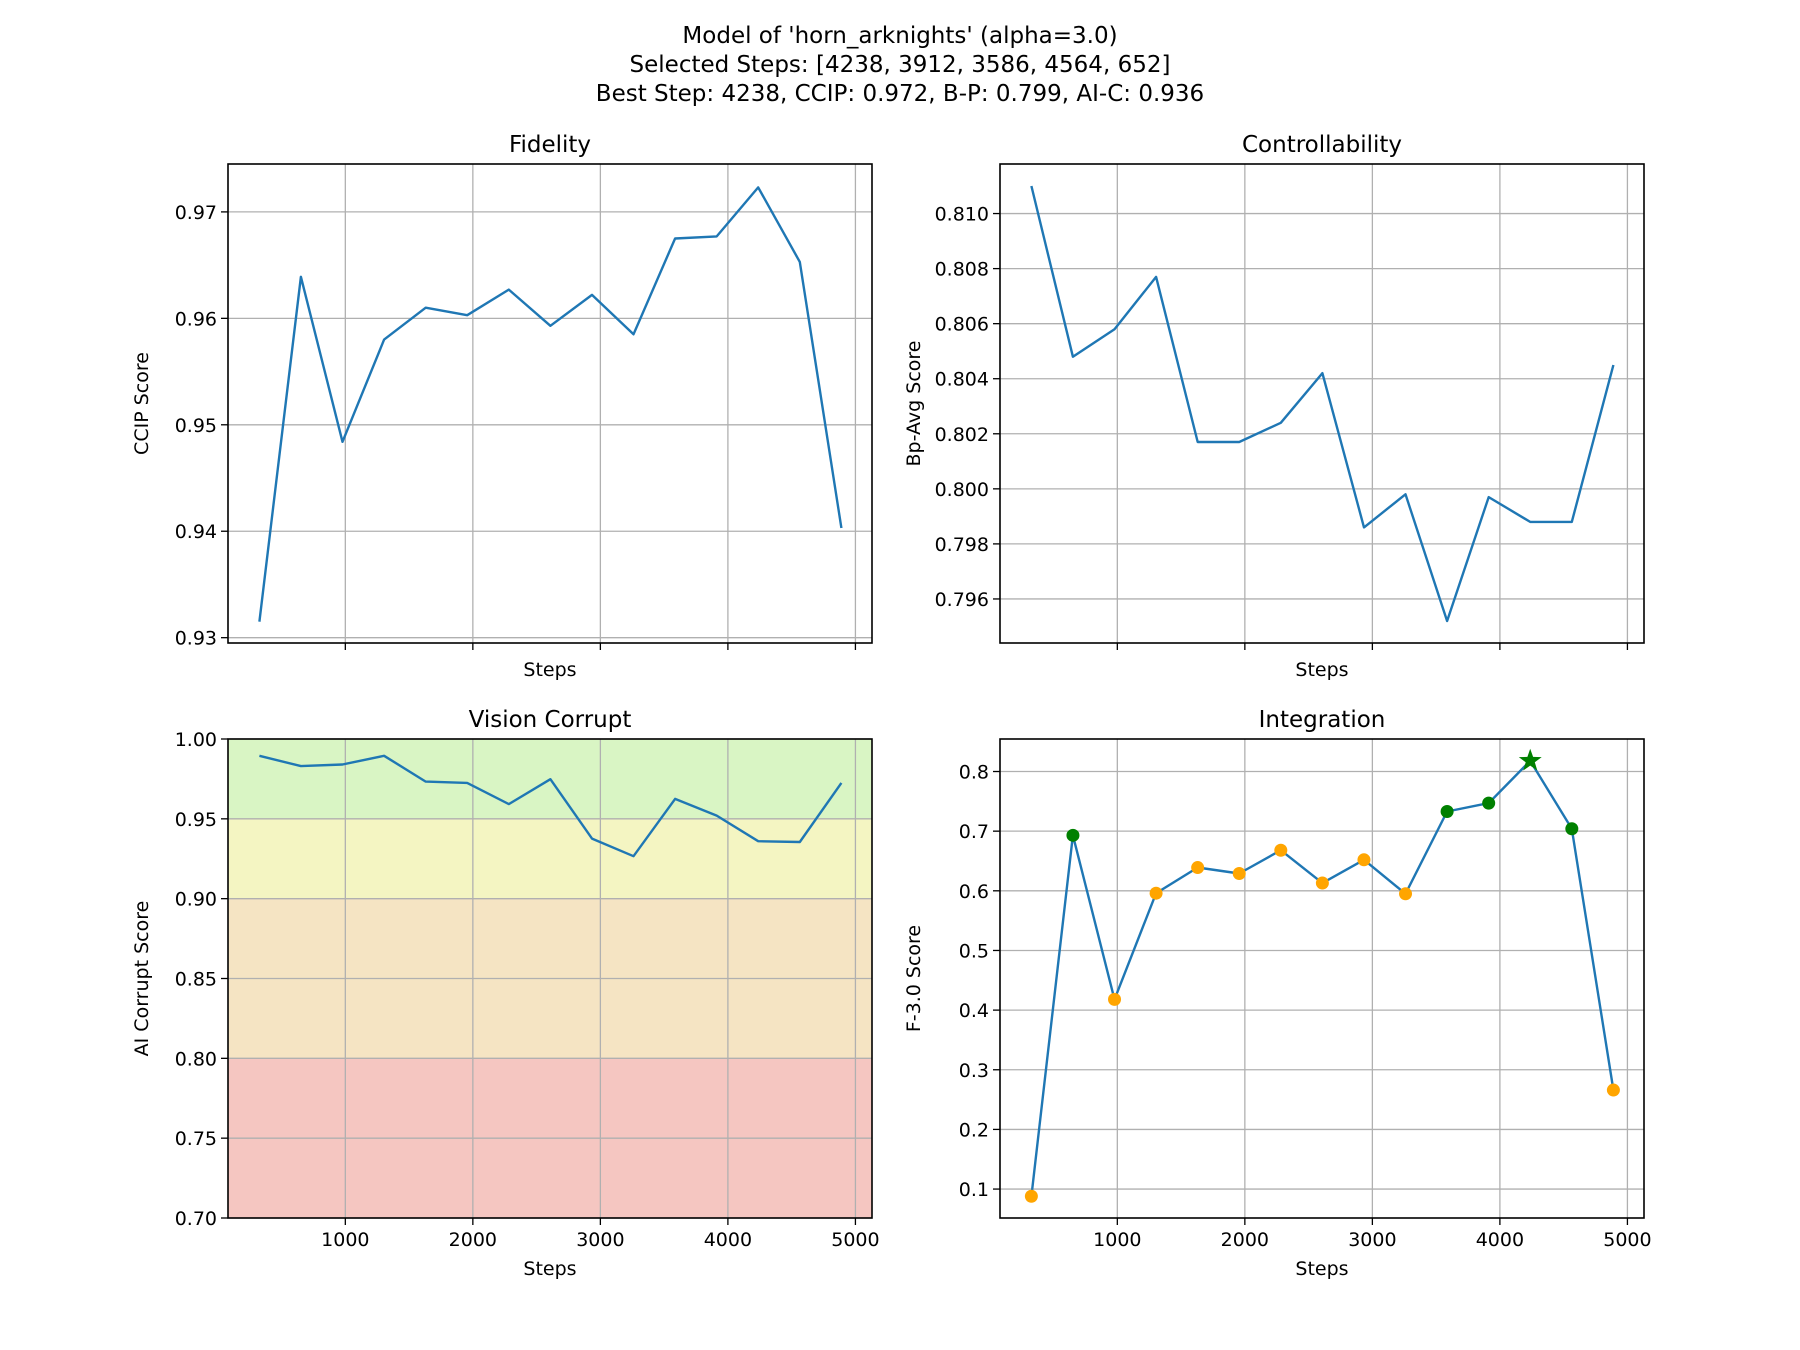 This screenshot has width=1800, height=1350. What do you see at coordinates (974, 773) in the screenshot?
I see `y-tick-label: 0.8` at bounding box center [974, 773].